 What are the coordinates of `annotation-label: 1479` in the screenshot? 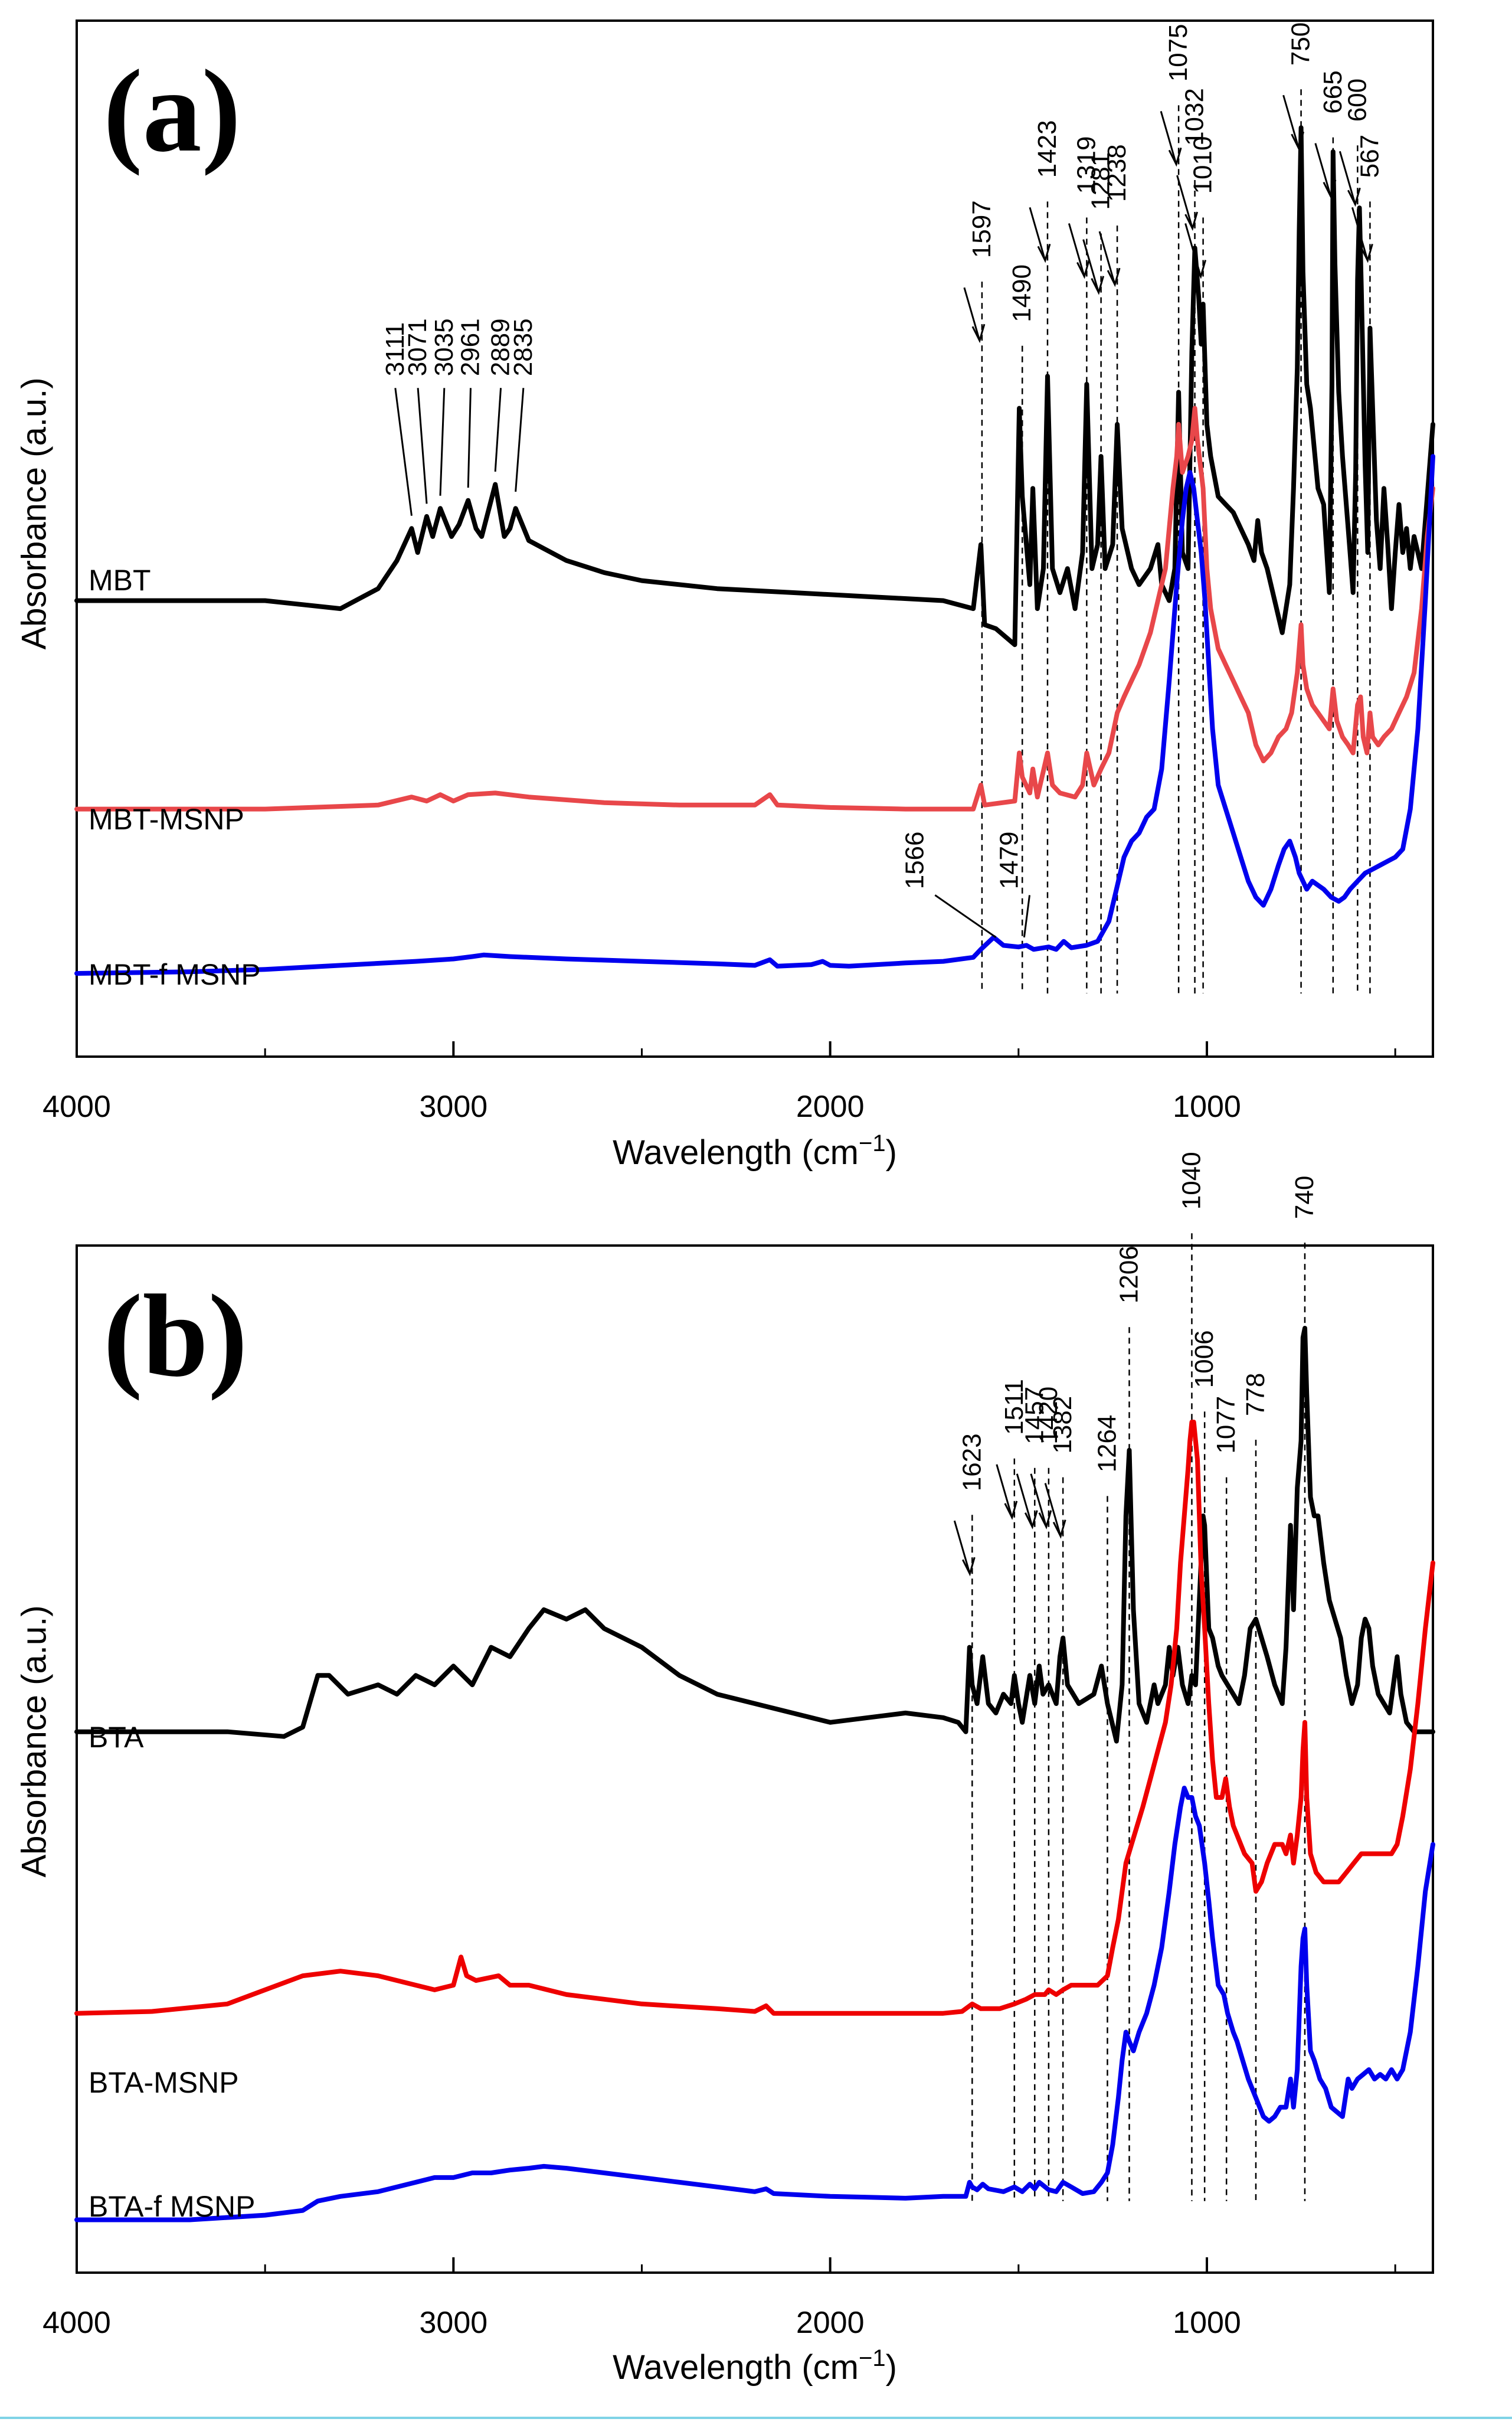 It's located at (1009, 861).